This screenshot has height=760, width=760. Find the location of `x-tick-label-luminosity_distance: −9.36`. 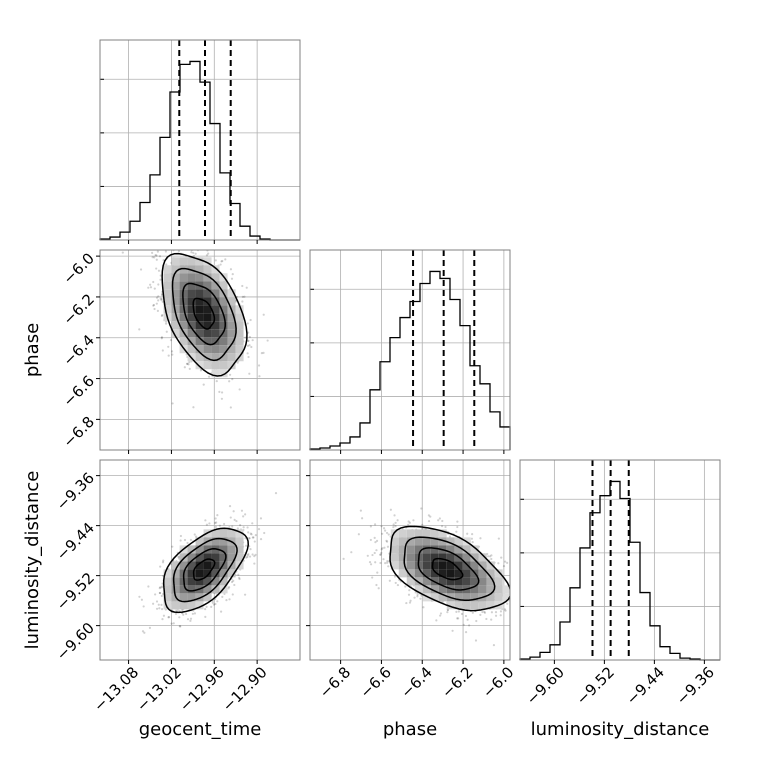

x-tick-label-luminosity_distance: −9.36 is located at coordinates (695, 685).